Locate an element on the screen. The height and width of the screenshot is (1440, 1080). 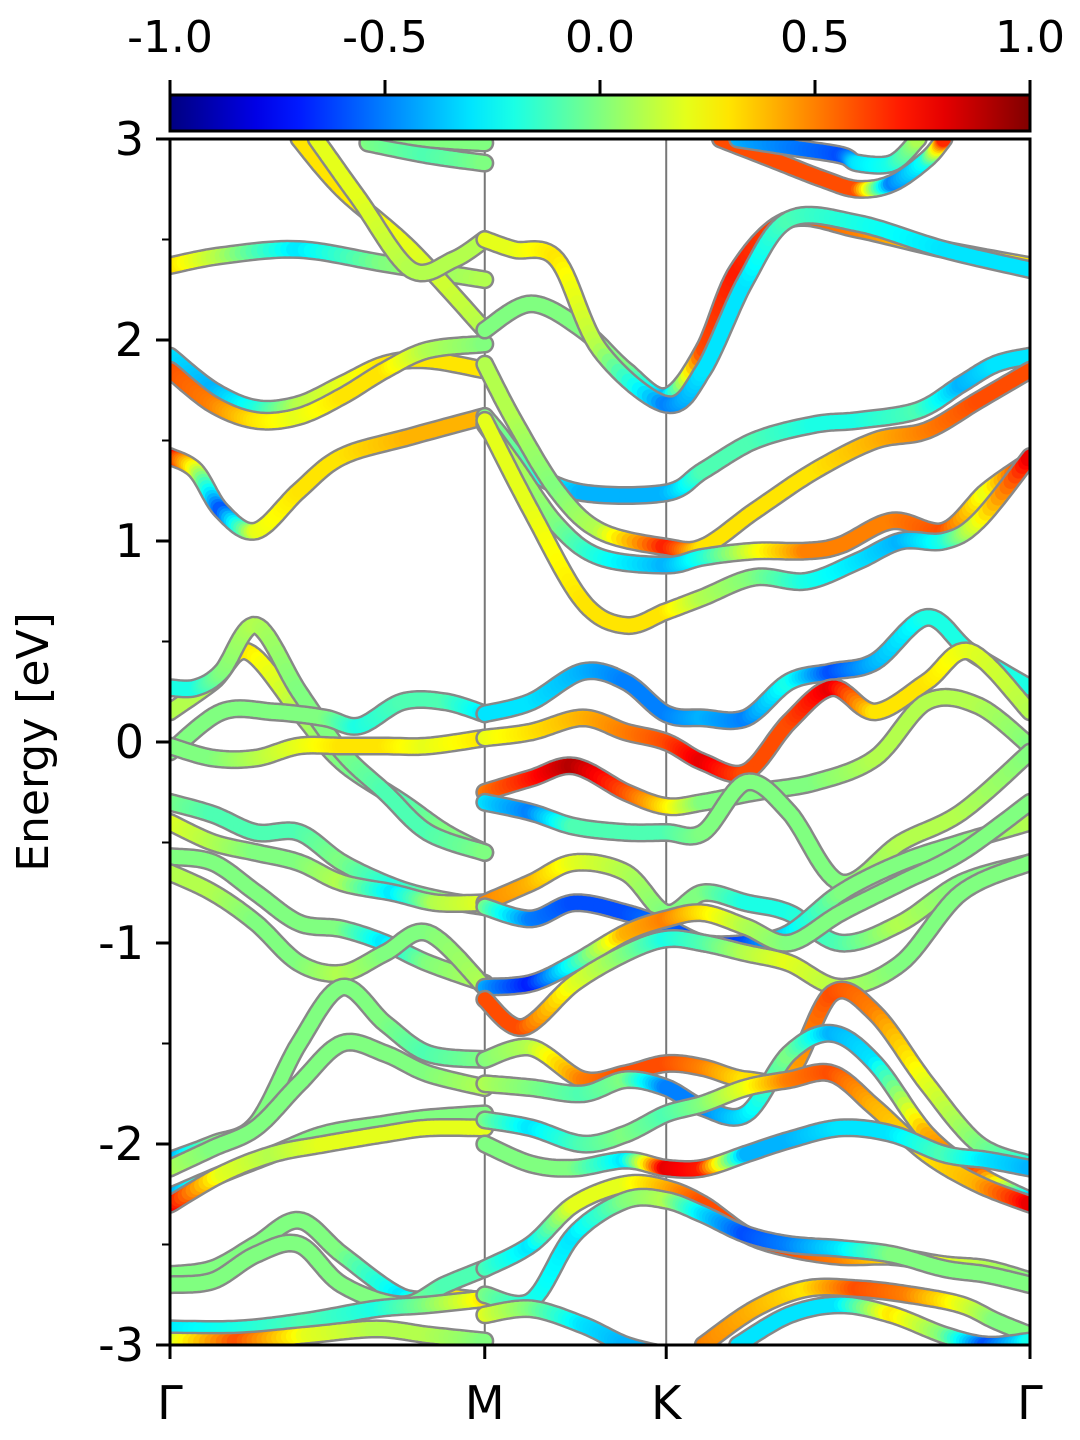
colorbar-tick-label: -1.0 is located at coordinates (170, 37).